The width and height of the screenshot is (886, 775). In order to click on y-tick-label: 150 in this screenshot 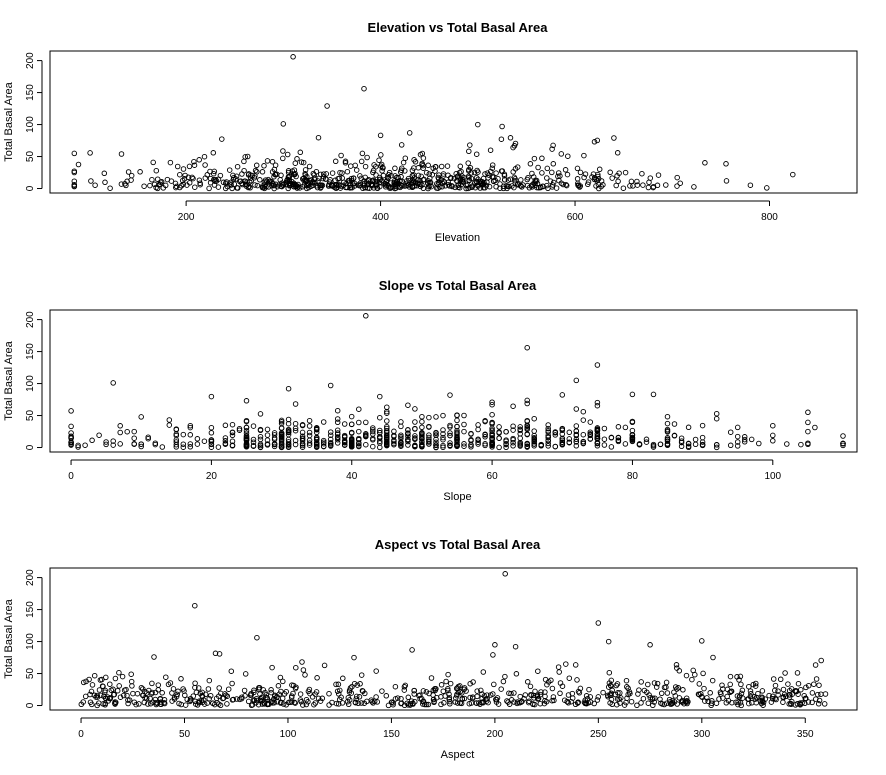, I will do `click(30, 609)`.